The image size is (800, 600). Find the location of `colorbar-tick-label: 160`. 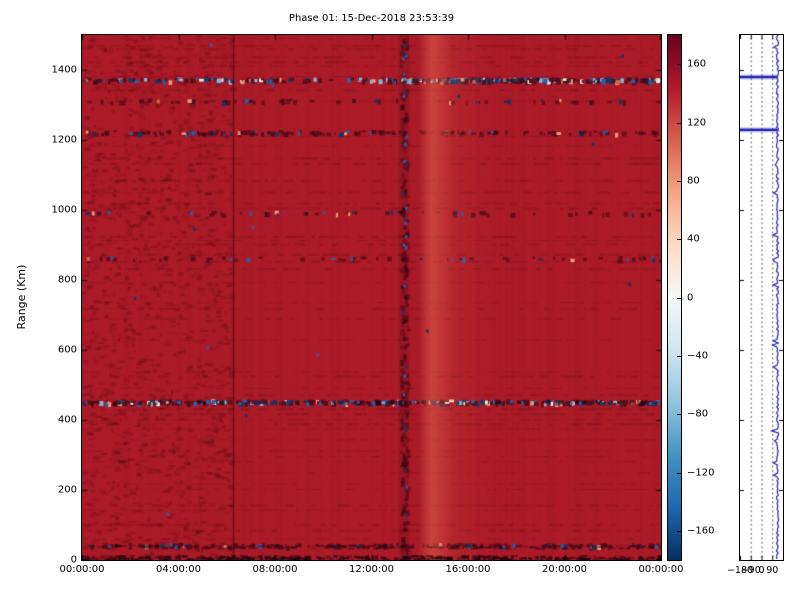

colorbar-tick-label: 160 is located at coordinates (697, 64).